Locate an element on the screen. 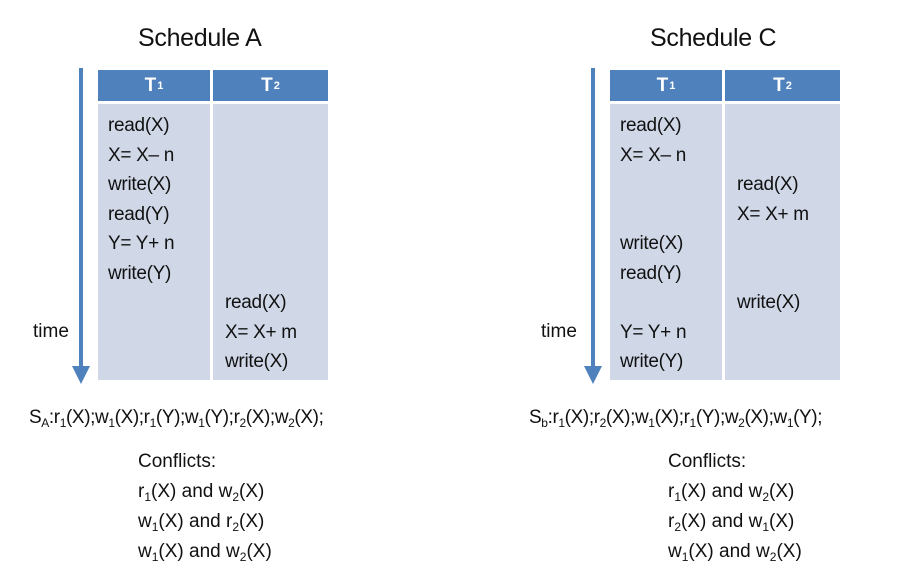  conflict-item: r2(X) and w1(X) is located at coordinates (731, 522).